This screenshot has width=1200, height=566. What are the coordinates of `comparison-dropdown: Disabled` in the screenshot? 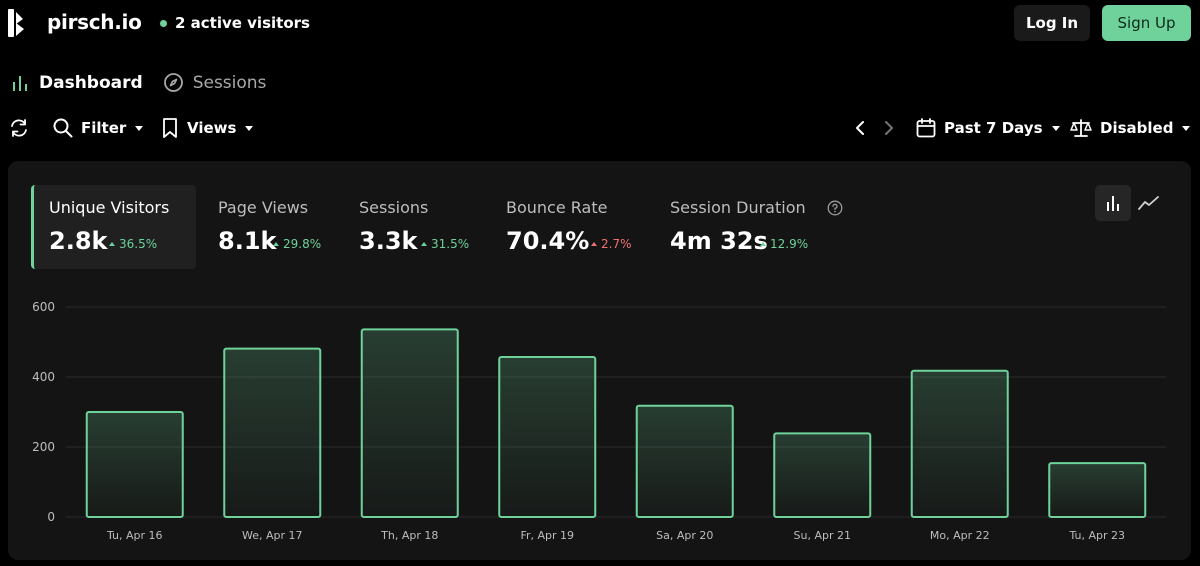 It's located at (1130, 128).